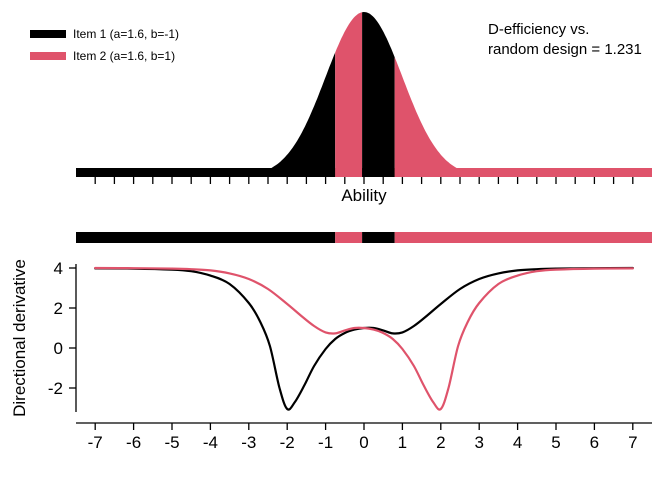 This screenshot has width=672, height=480. I want to click on x-tick-label: -7, so click(95, 442).